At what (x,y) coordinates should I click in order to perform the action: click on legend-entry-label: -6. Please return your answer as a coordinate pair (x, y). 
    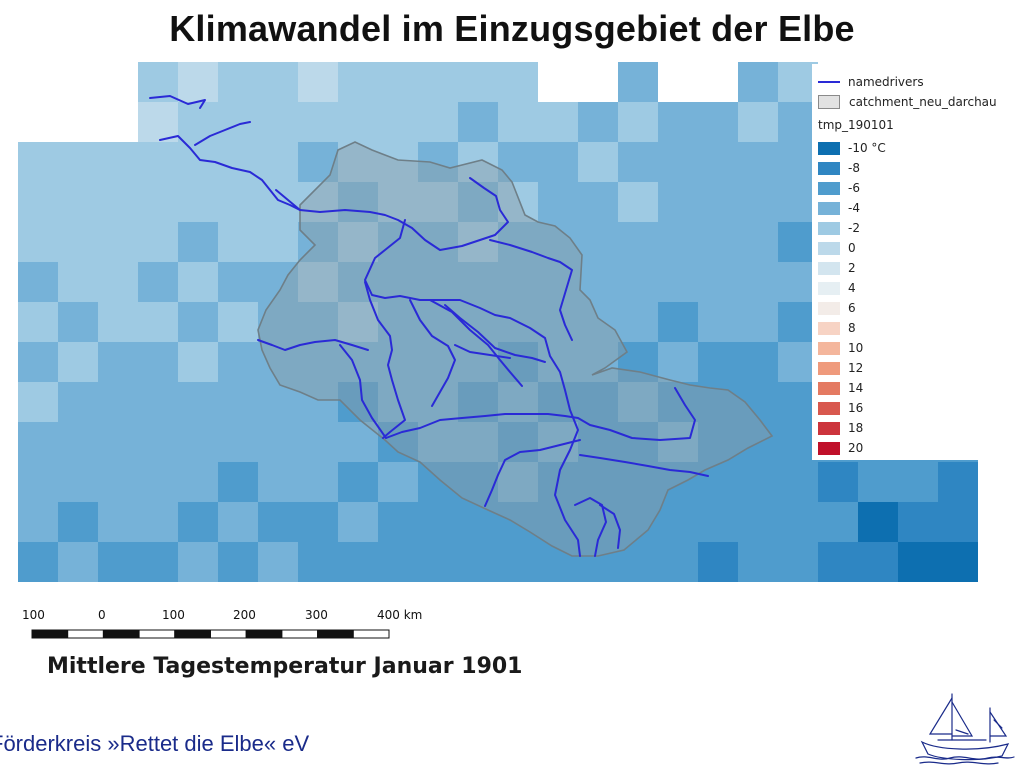
    Looking at the image, I should click on (854, 188).